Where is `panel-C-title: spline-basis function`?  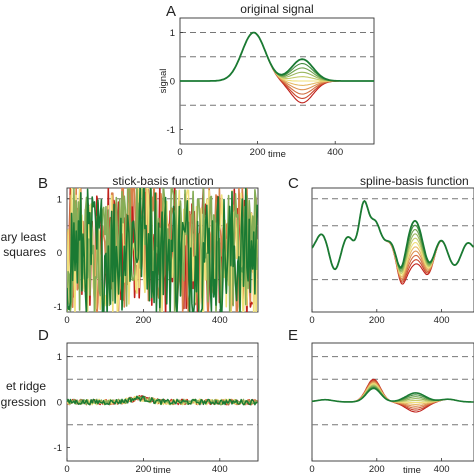 panel-C-title: spline-basis function is located at coordinates (414, 181).